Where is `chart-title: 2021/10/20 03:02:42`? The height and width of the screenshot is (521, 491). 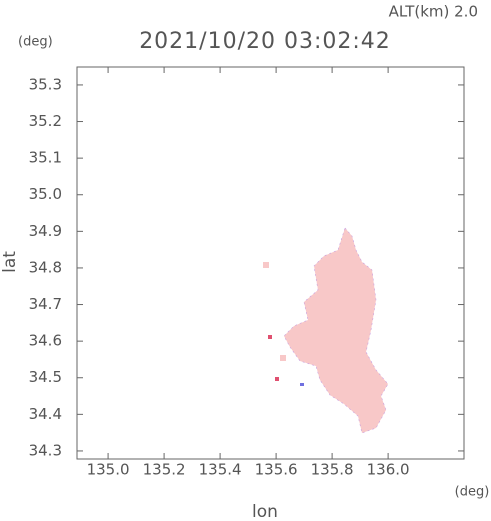 chart-title: 2021/10/20 03:02:42 is located at coordinates (265, 41).